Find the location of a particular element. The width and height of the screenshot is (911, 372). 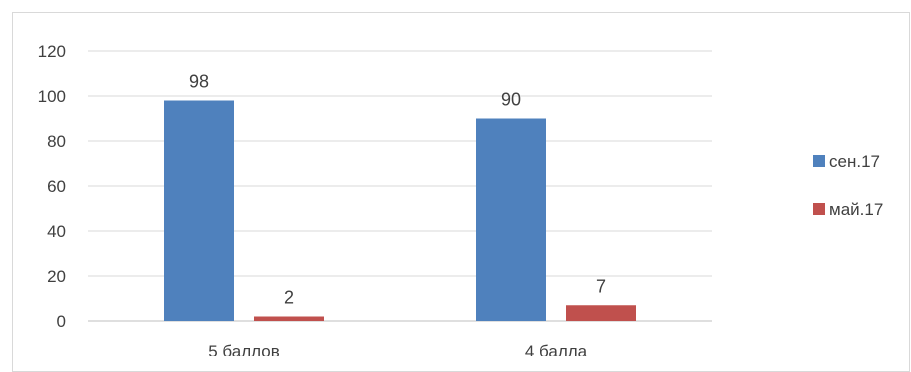

legend-label: сен.17 is located at coordinates (854, 161).